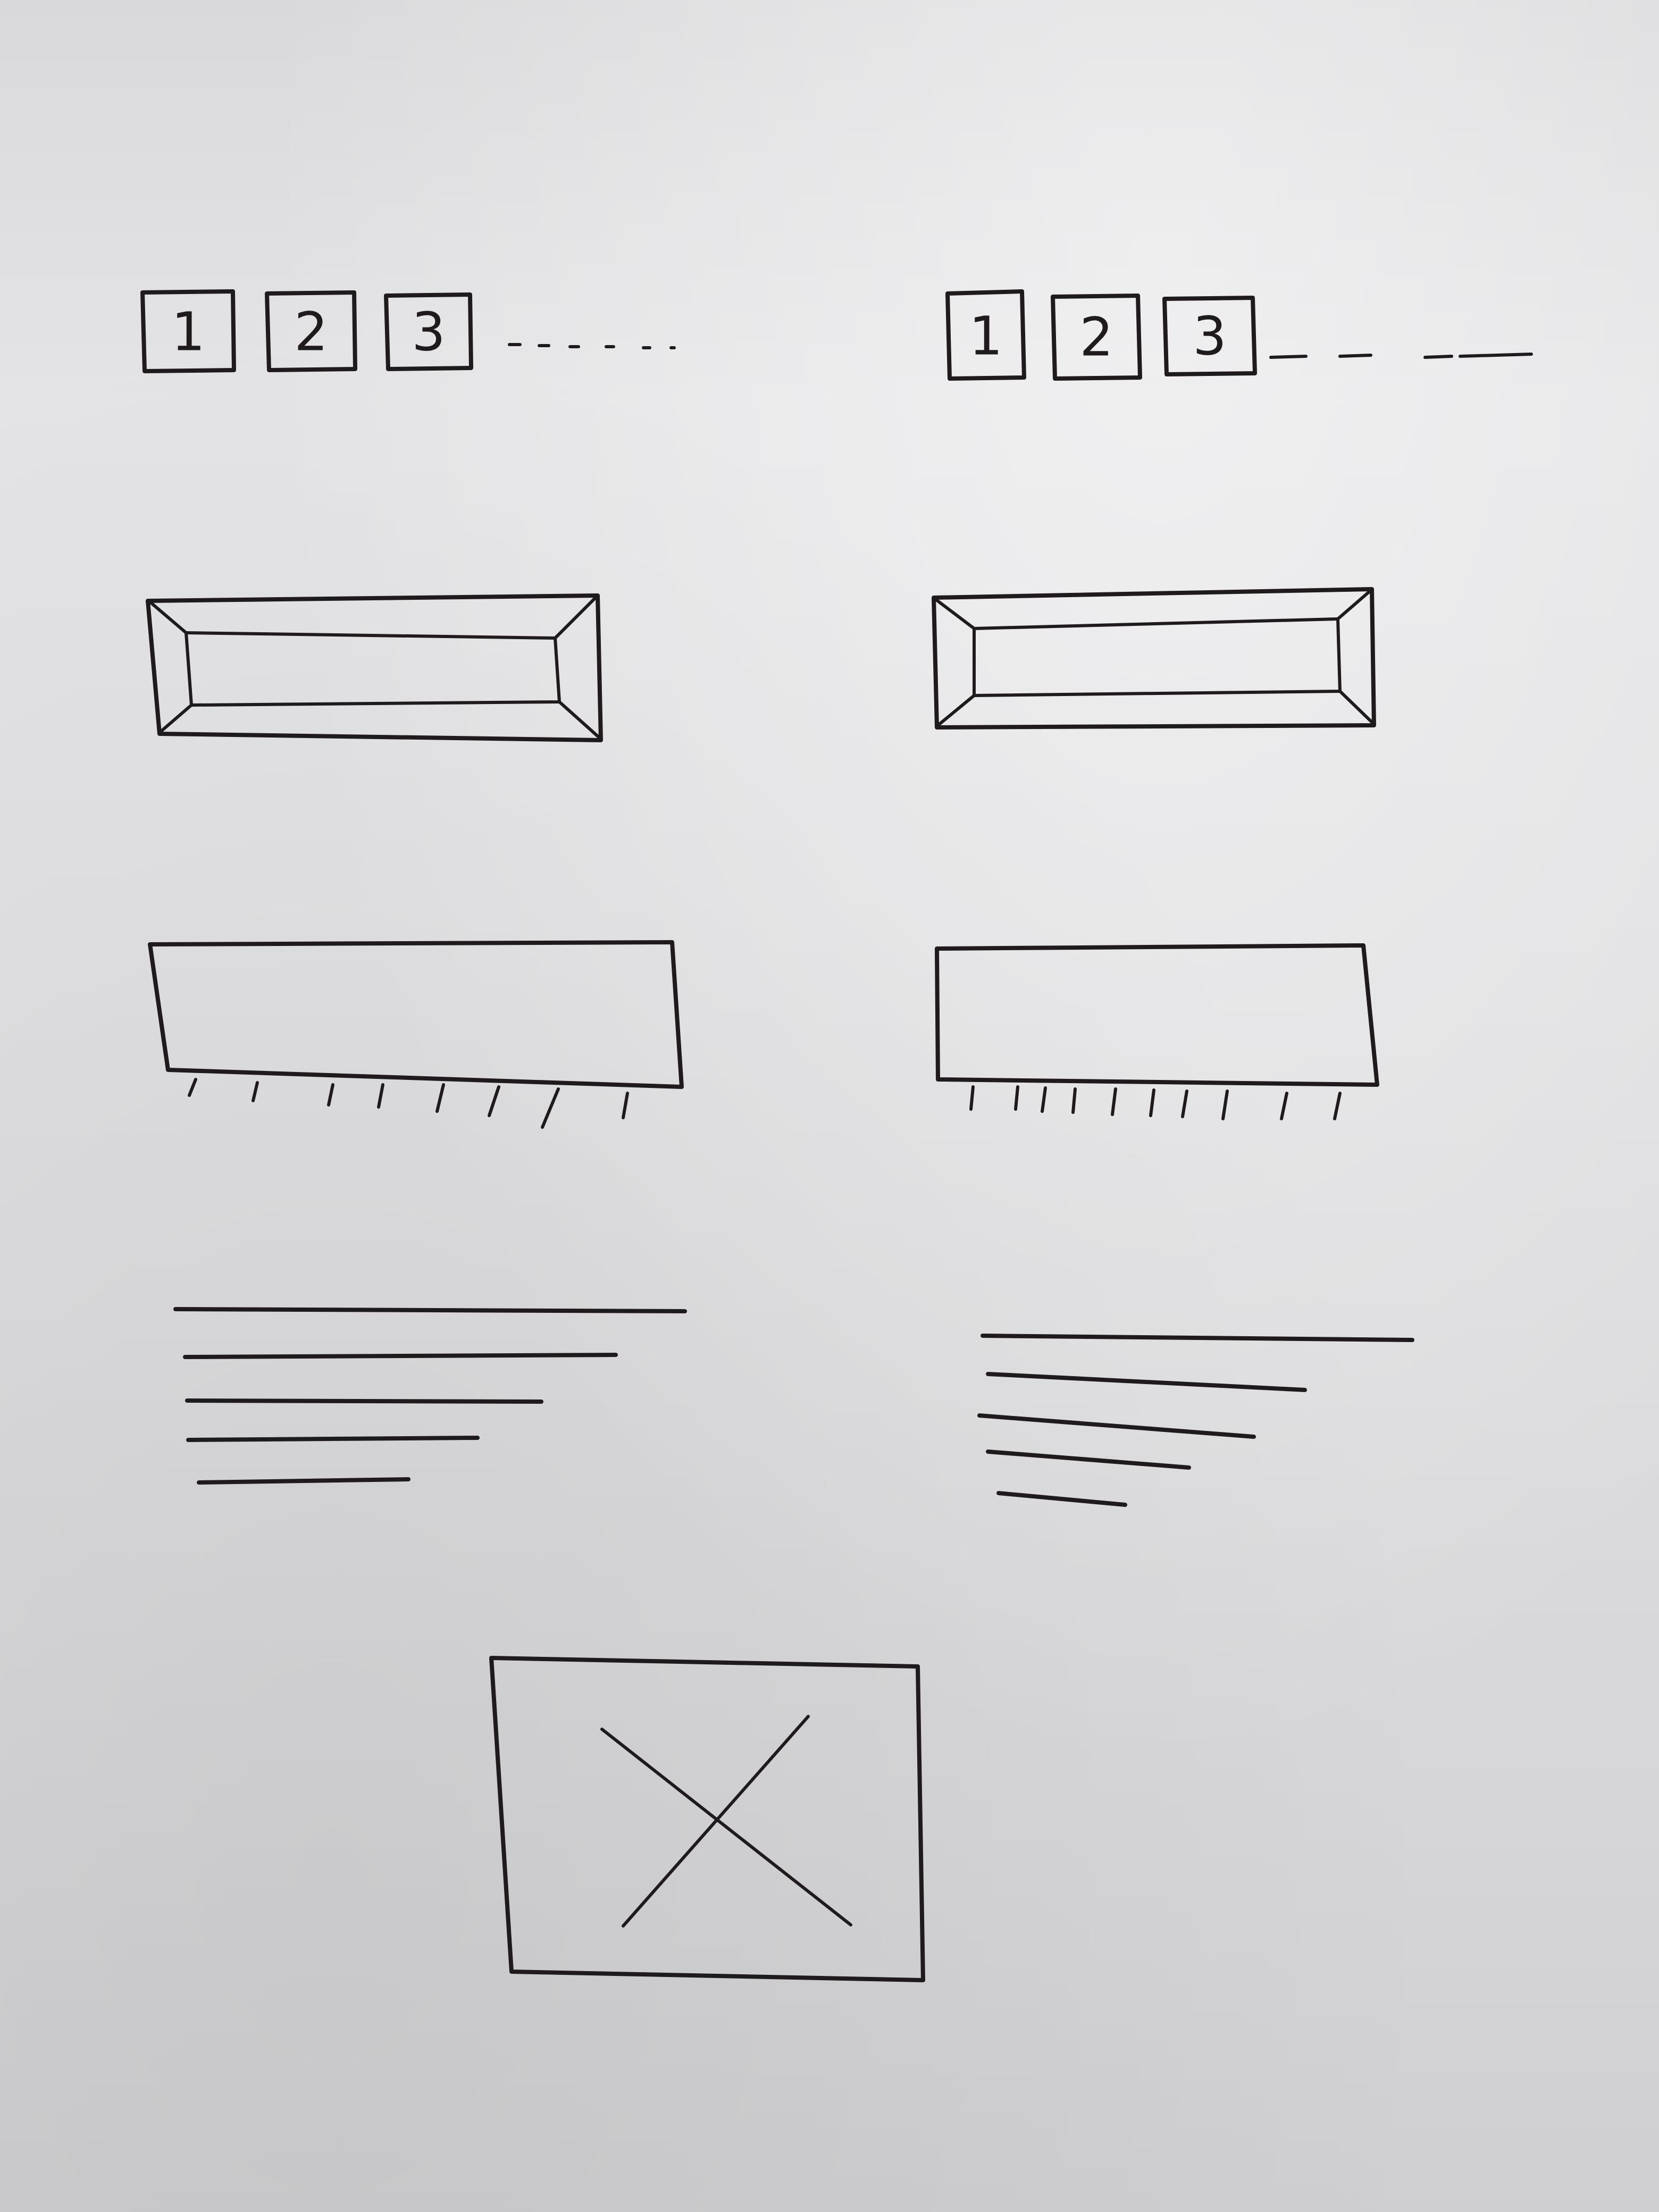  What do you see at coordinates (707, 1819) in the screenshot?
I see `image-placeholder` at bounding box center [707, 1819].